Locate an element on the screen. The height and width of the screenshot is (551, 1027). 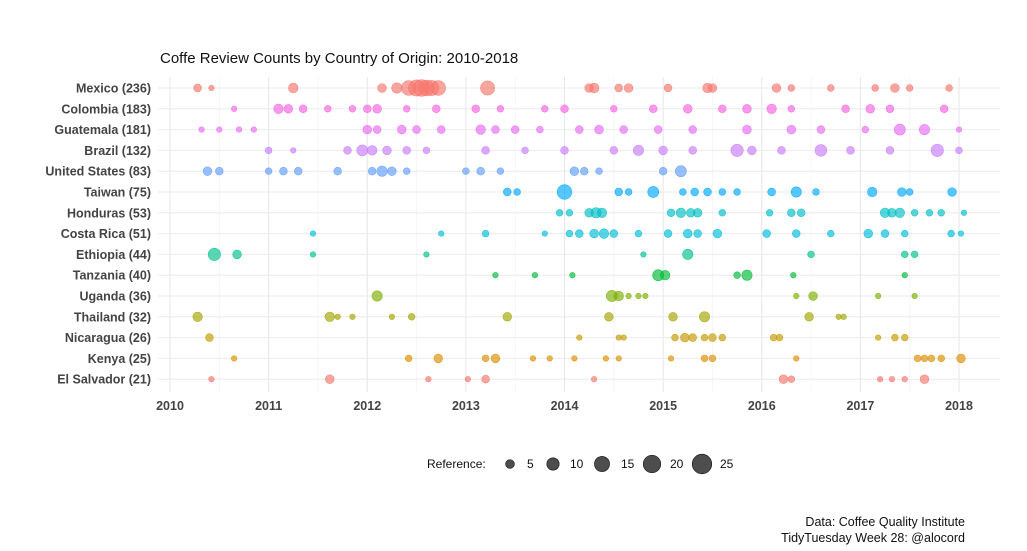
x-tick-label: 2010 is located at coordinates (170, 406).